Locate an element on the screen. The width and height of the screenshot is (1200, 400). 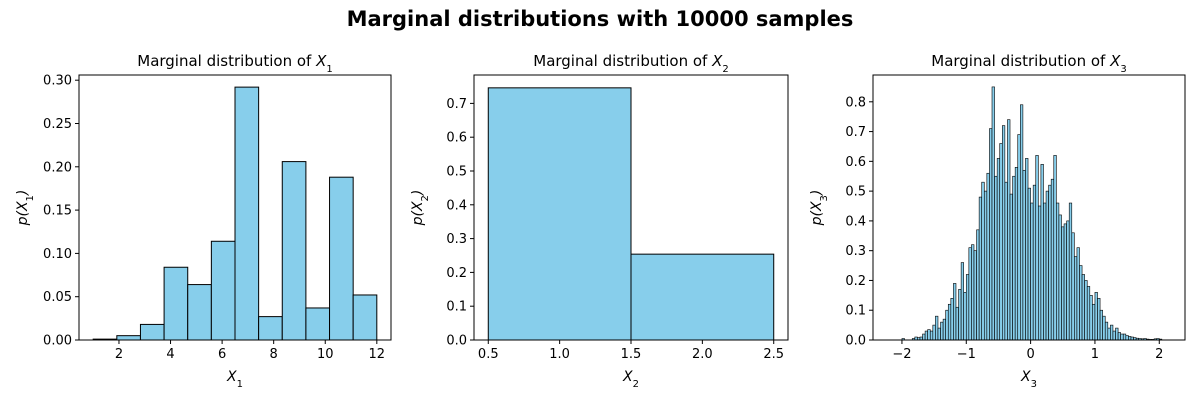
x-axis-label: X1 is located at coordinates (234, 379).